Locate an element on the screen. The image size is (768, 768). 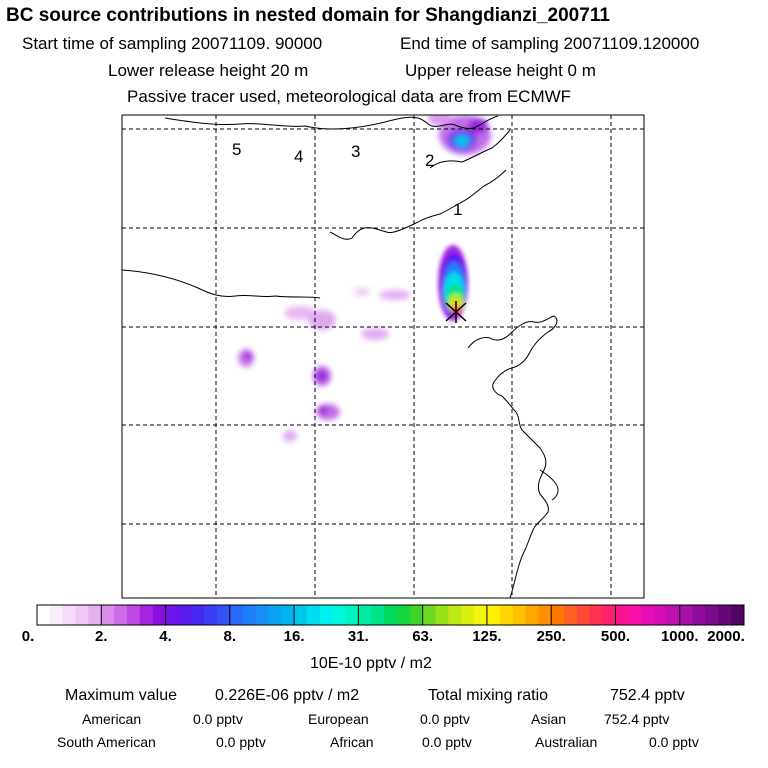
region-number: 3 is located at coordinates (355, 151).